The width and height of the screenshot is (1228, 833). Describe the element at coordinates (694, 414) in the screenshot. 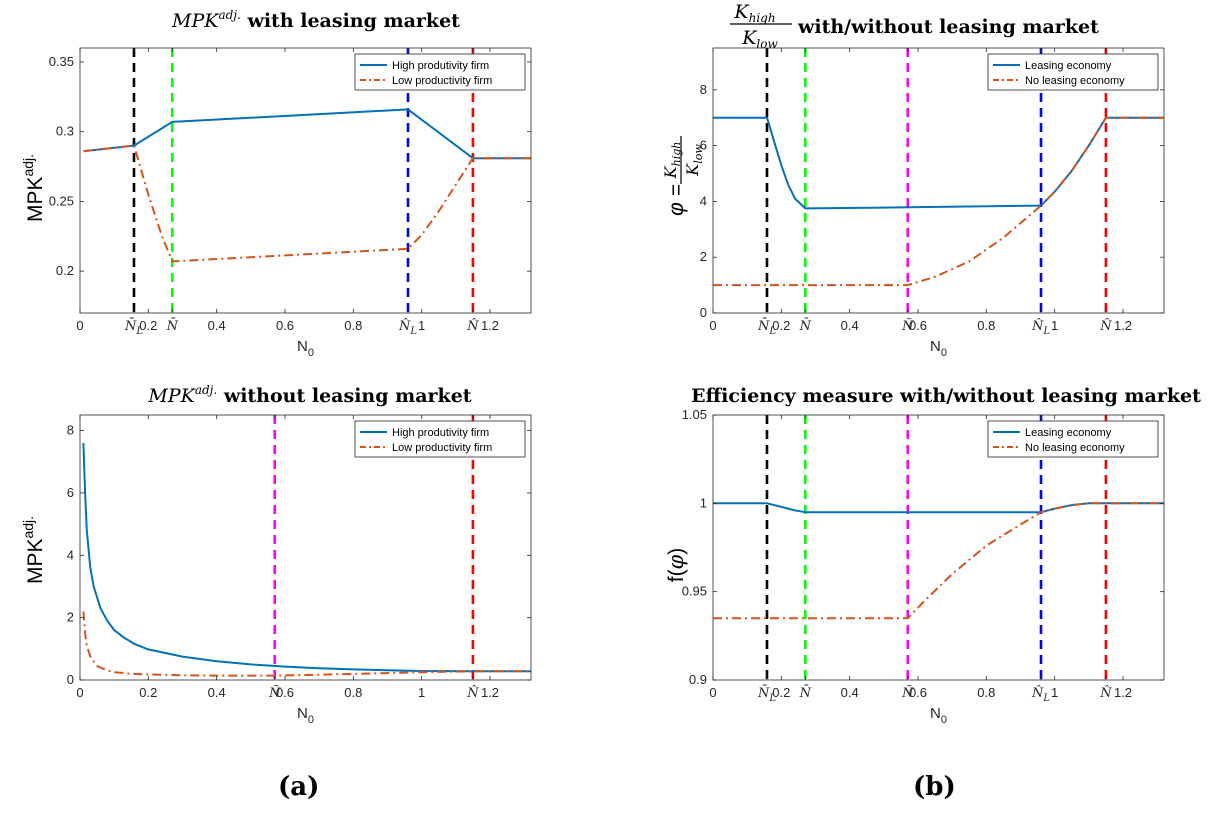

I see `y-tick-label: 1.05` at that location.